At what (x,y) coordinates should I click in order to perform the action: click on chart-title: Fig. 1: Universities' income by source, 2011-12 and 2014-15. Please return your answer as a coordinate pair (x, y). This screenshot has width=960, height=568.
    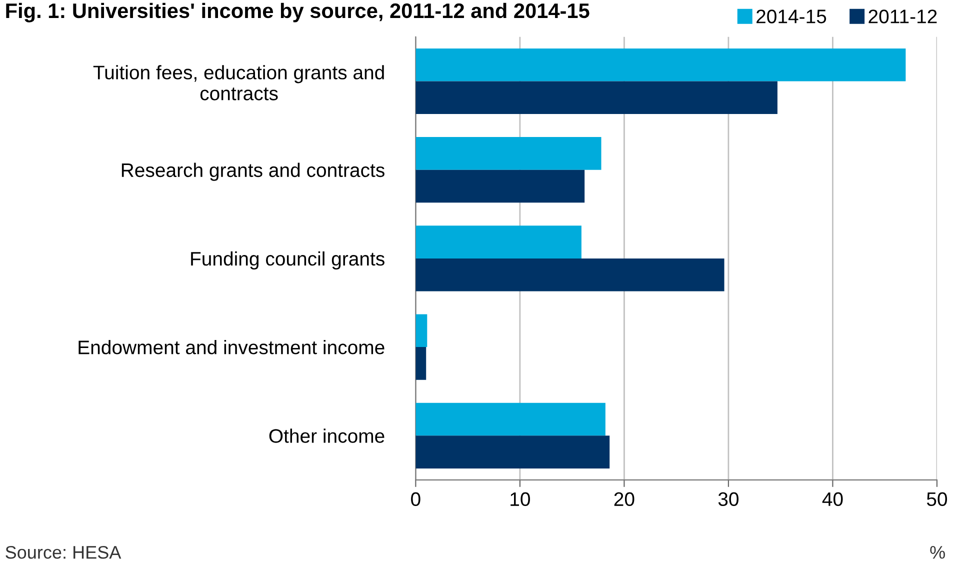
    Looking at the image, I should click on (298, 12).